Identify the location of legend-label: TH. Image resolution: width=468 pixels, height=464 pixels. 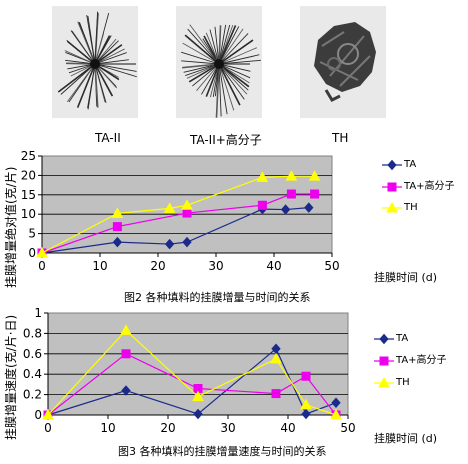
(403, 382).